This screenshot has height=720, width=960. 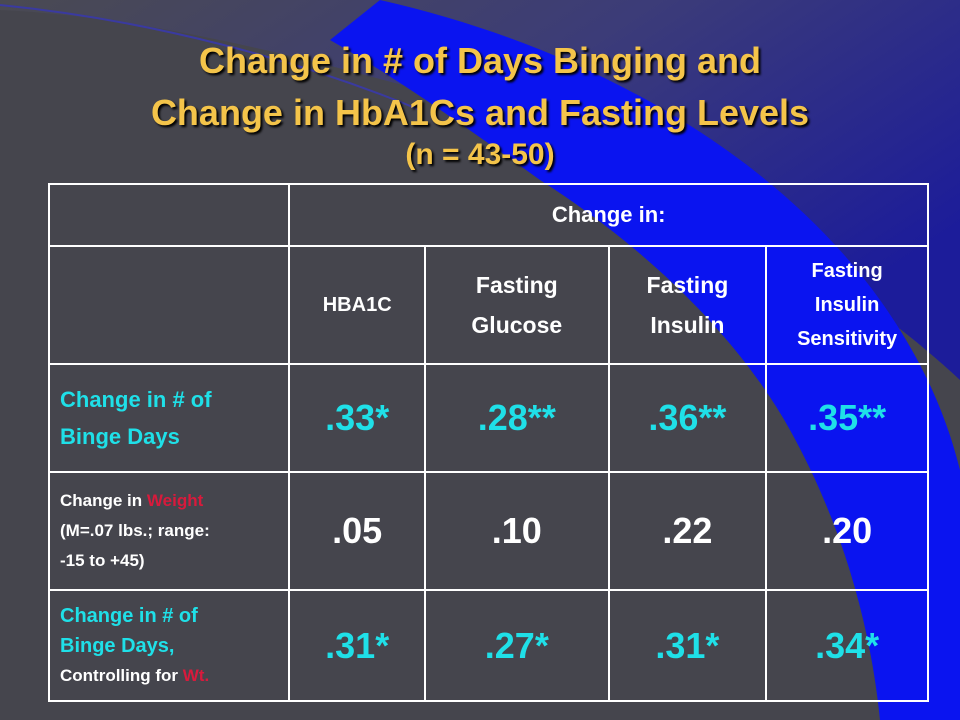 I want to click on value-cell: .22, so click(x=687, y=531).